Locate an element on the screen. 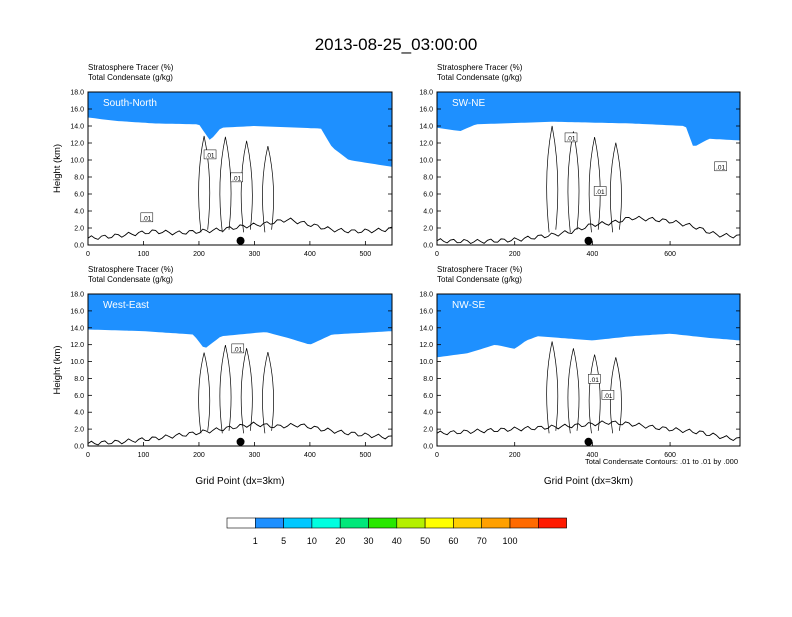  x-tick-label: 300 is located at coordinates (255, 455).